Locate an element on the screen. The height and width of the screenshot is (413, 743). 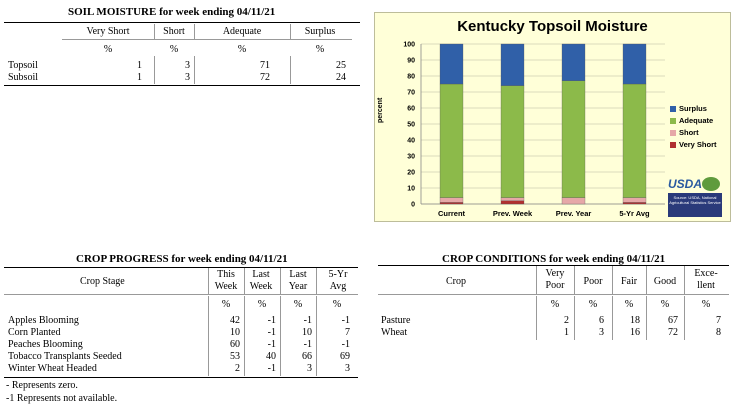
y-tick-label: 30 is located at coordinates (411, 157).